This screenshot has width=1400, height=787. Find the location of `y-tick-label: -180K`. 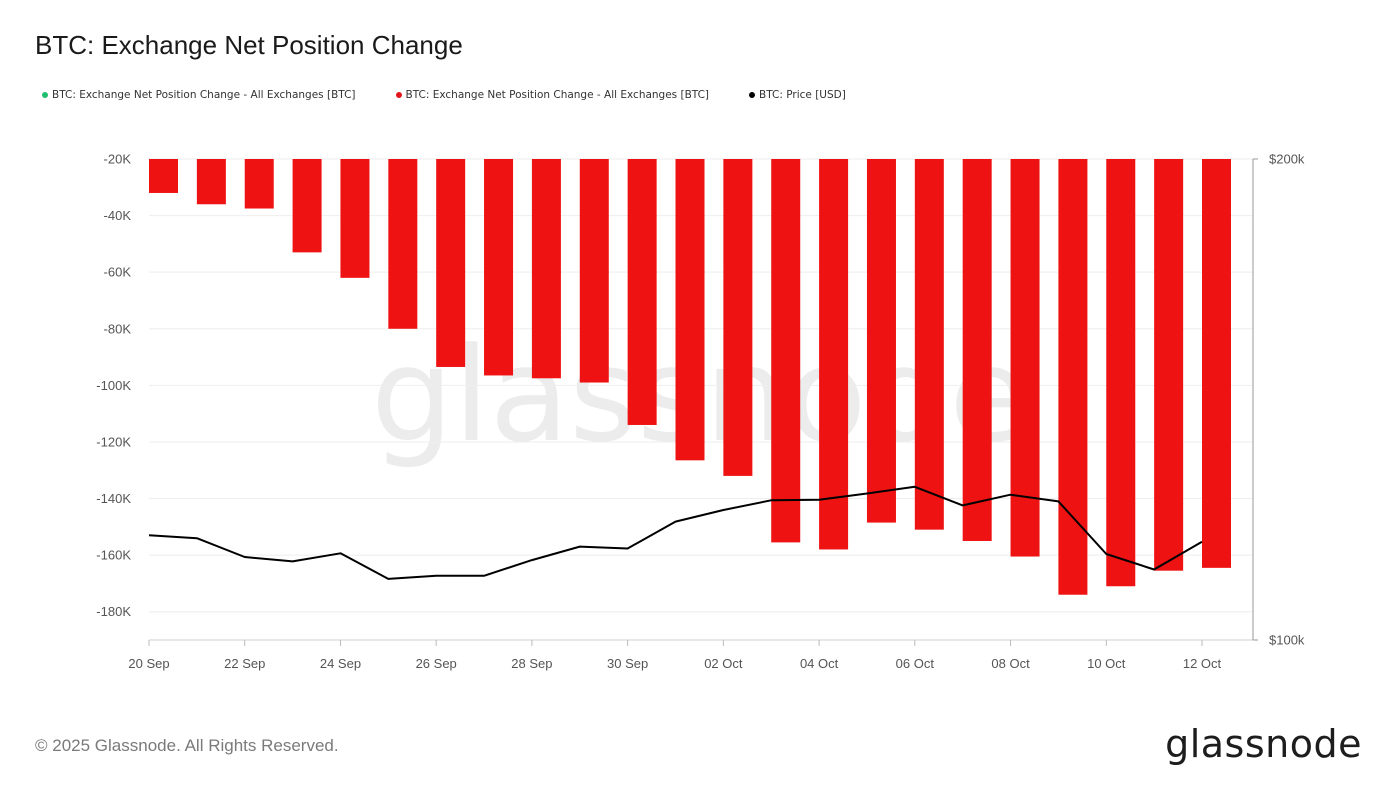

y-tick-label: -180K is located at coordinates (113, 611).